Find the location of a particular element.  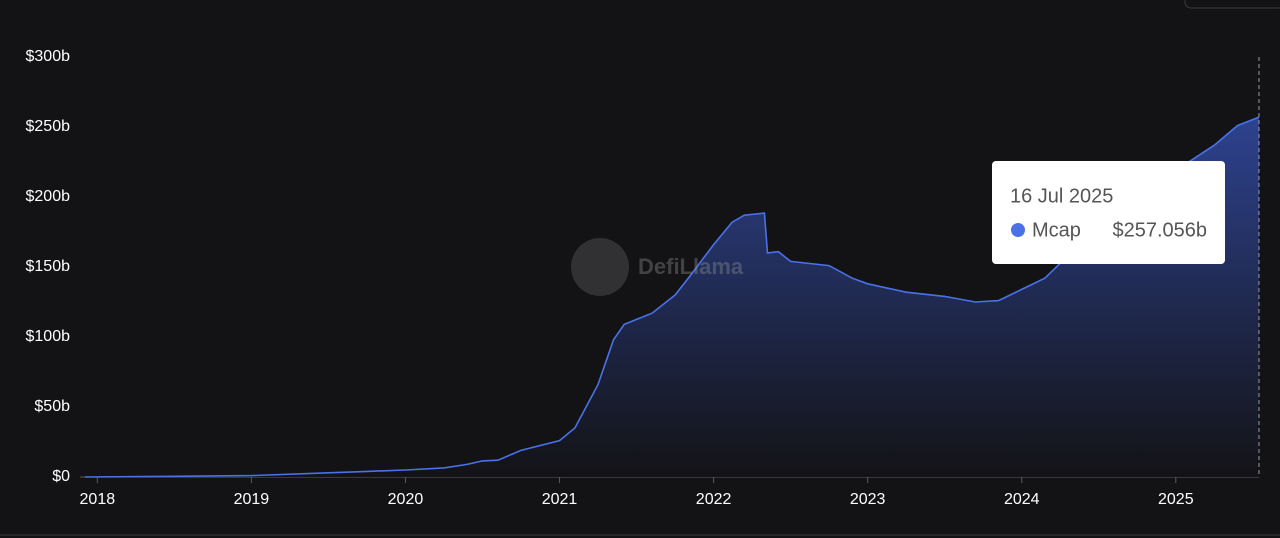

x-tick-label: 2022 is located at coordinates (714, 499).